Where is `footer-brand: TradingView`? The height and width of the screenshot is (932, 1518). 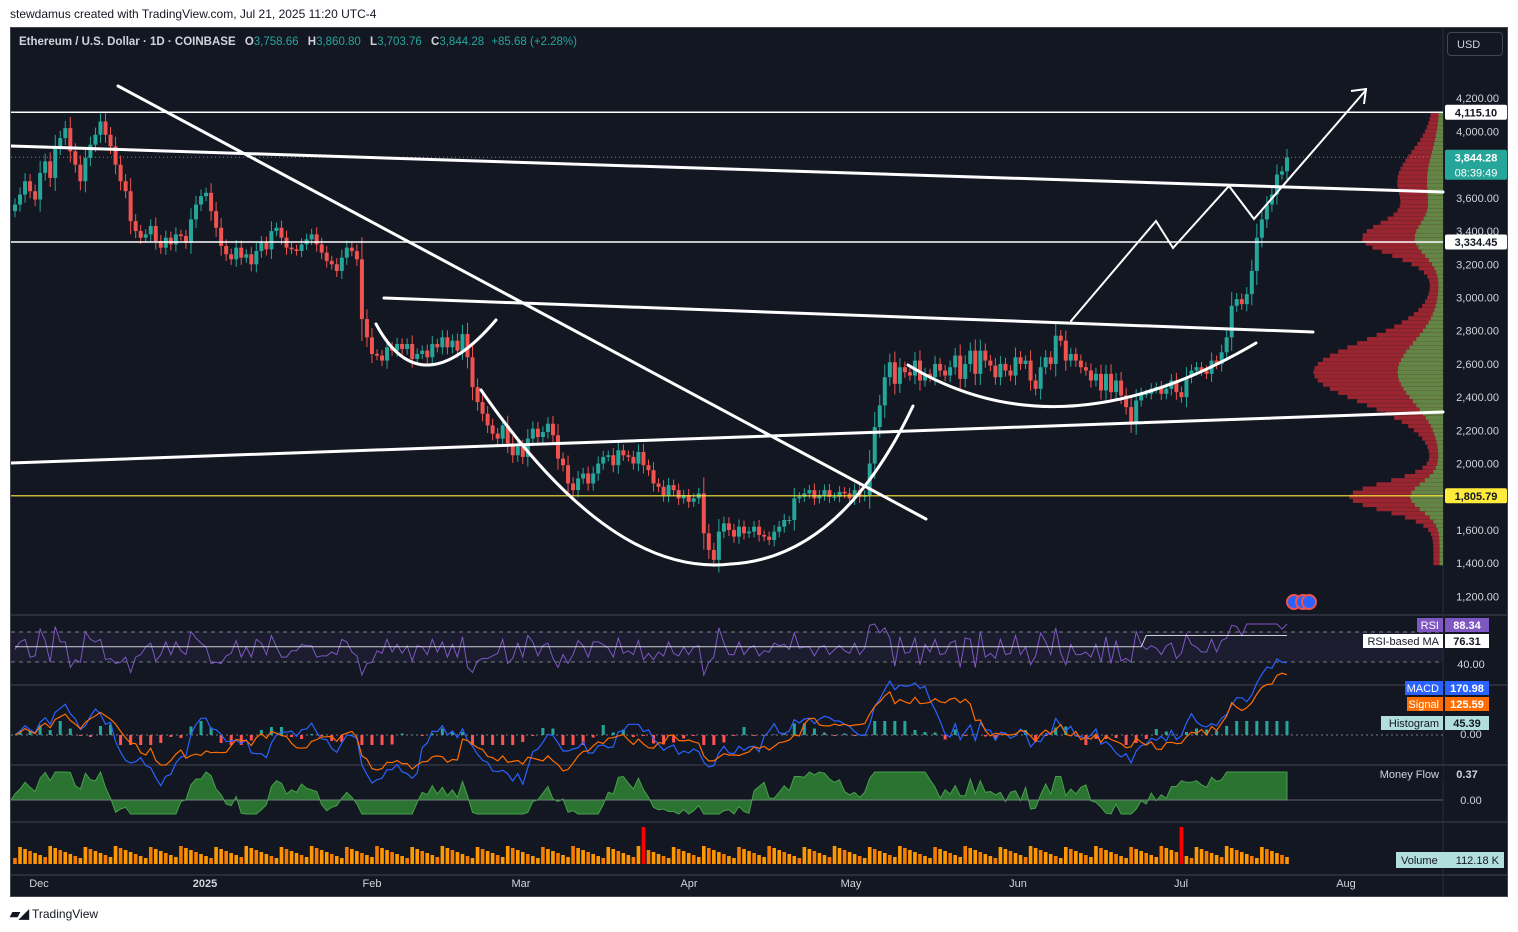 footer-brand: TradingView is located at coordinates (65, 914).